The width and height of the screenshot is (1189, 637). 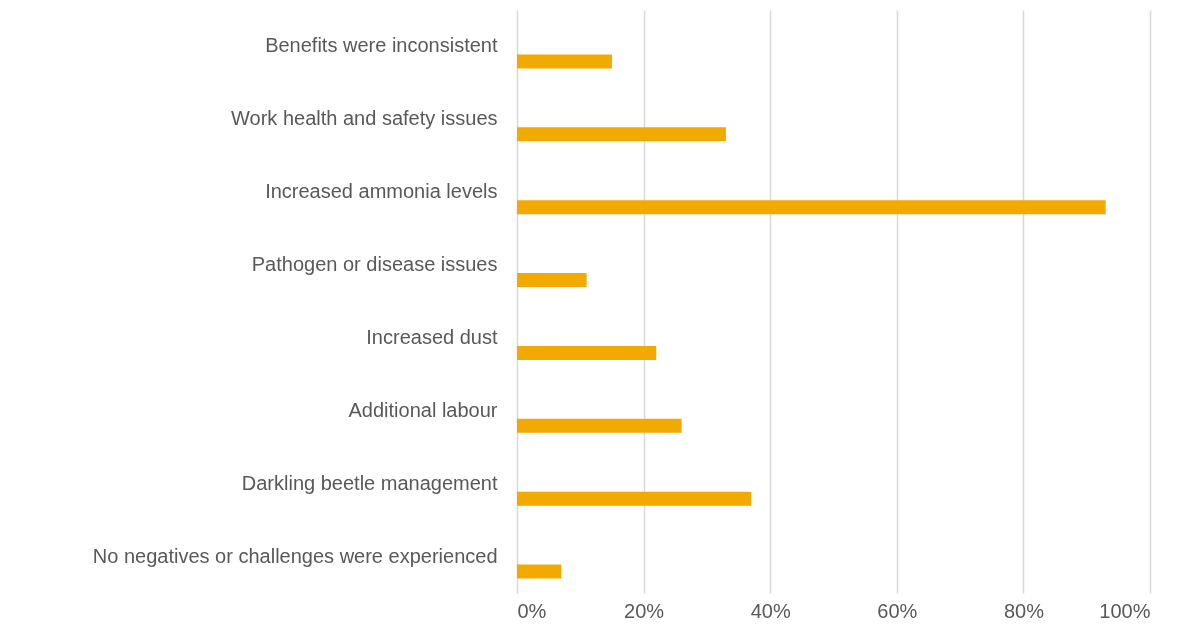 I want to click on y-tick-label: Pathogen or disease issues, so click(x=374, y=264).